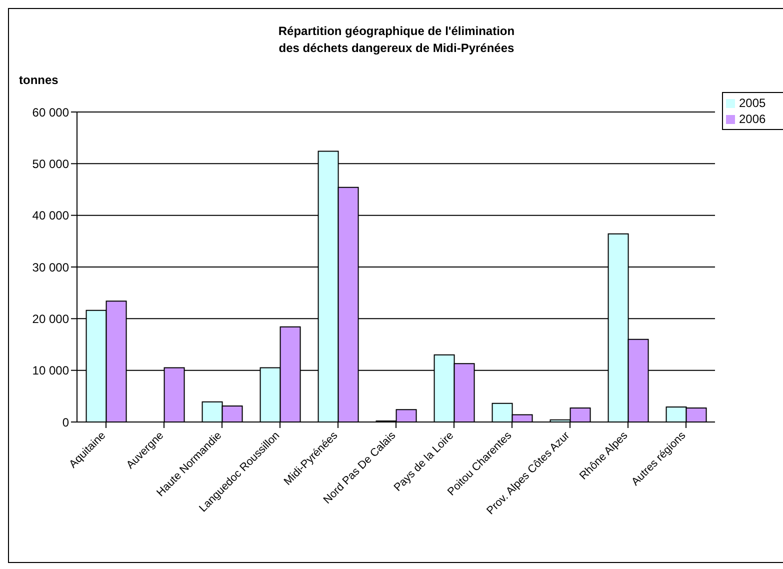 This screenshot has width=783, height=569. What do you see at coordinates (51, 163) in the screenshot?
I see `y-tick-label: 50 000` at bounding box center [51, 163].